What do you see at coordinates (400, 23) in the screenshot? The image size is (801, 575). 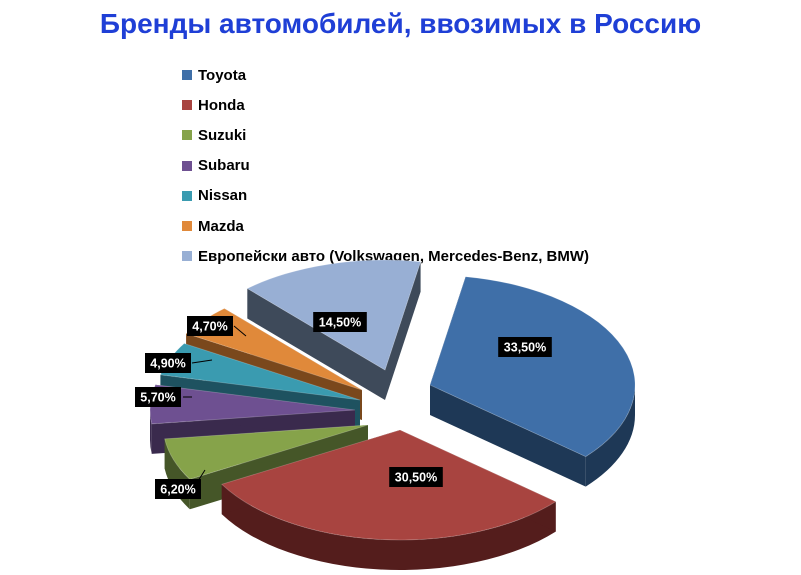 I see `chart-title: Бренды автомобилей, ввозимых в Россию` at bounding box center [400, 23].